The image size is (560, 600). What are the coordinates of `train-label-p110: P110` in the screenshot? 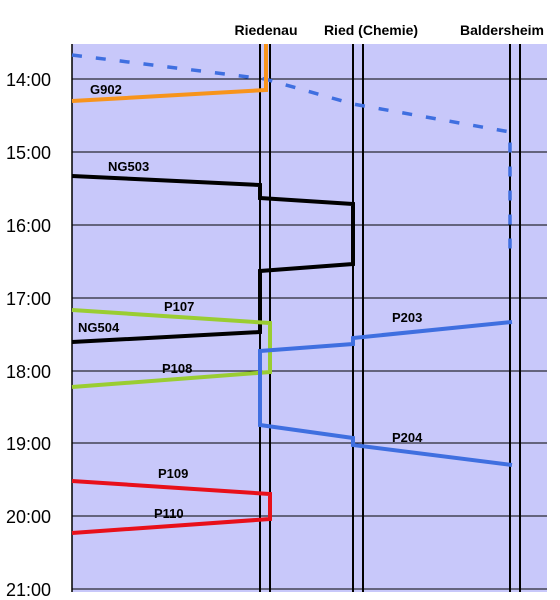 It's located at (169, 513).